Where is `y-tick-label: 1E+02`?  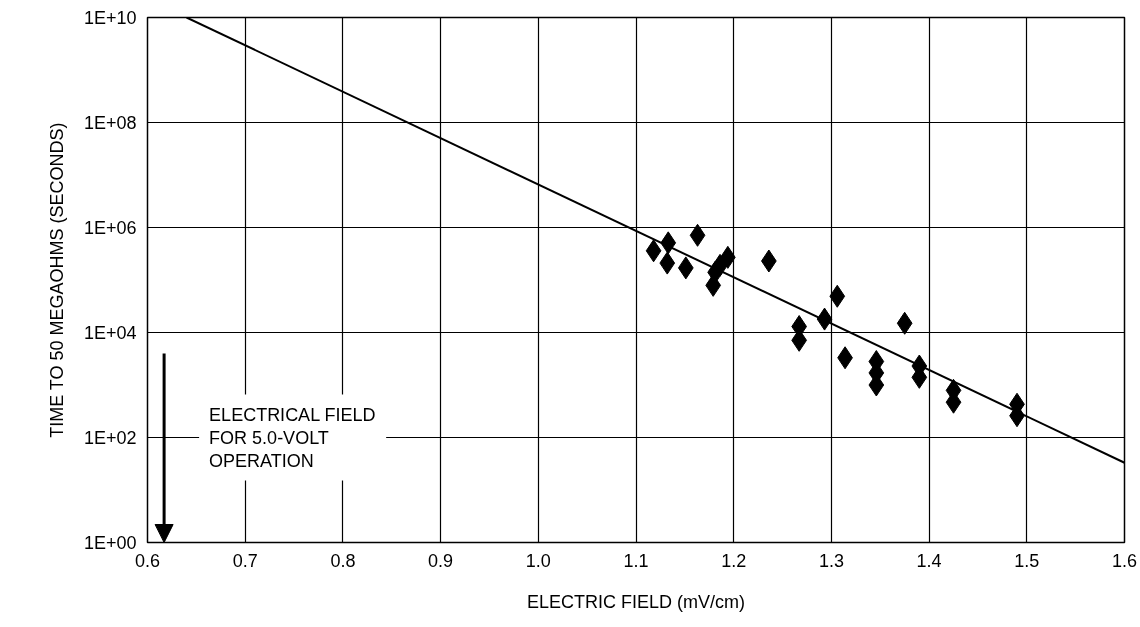
y-tick-label: 1E+02 is located at coordinates (110, 437).